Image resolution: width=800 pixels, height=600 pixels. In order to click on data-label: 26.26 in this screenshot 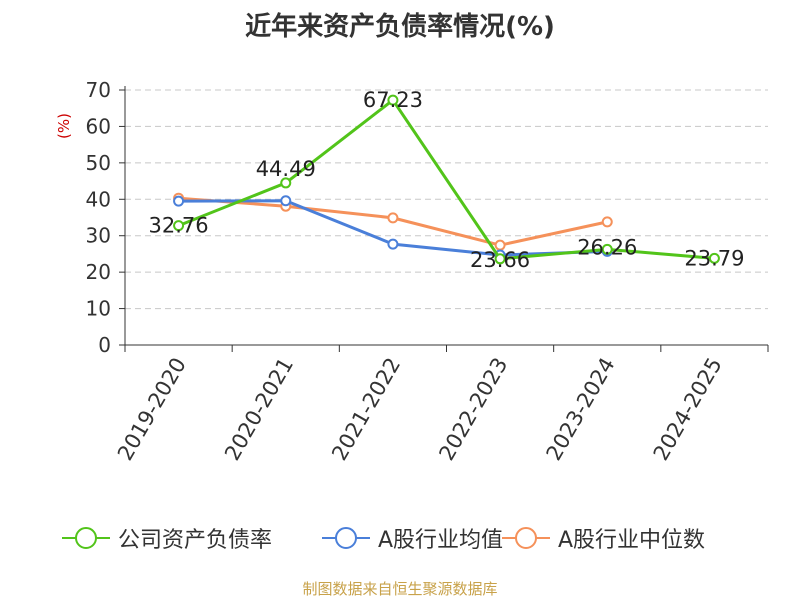, I will do `click(607, 247)`.